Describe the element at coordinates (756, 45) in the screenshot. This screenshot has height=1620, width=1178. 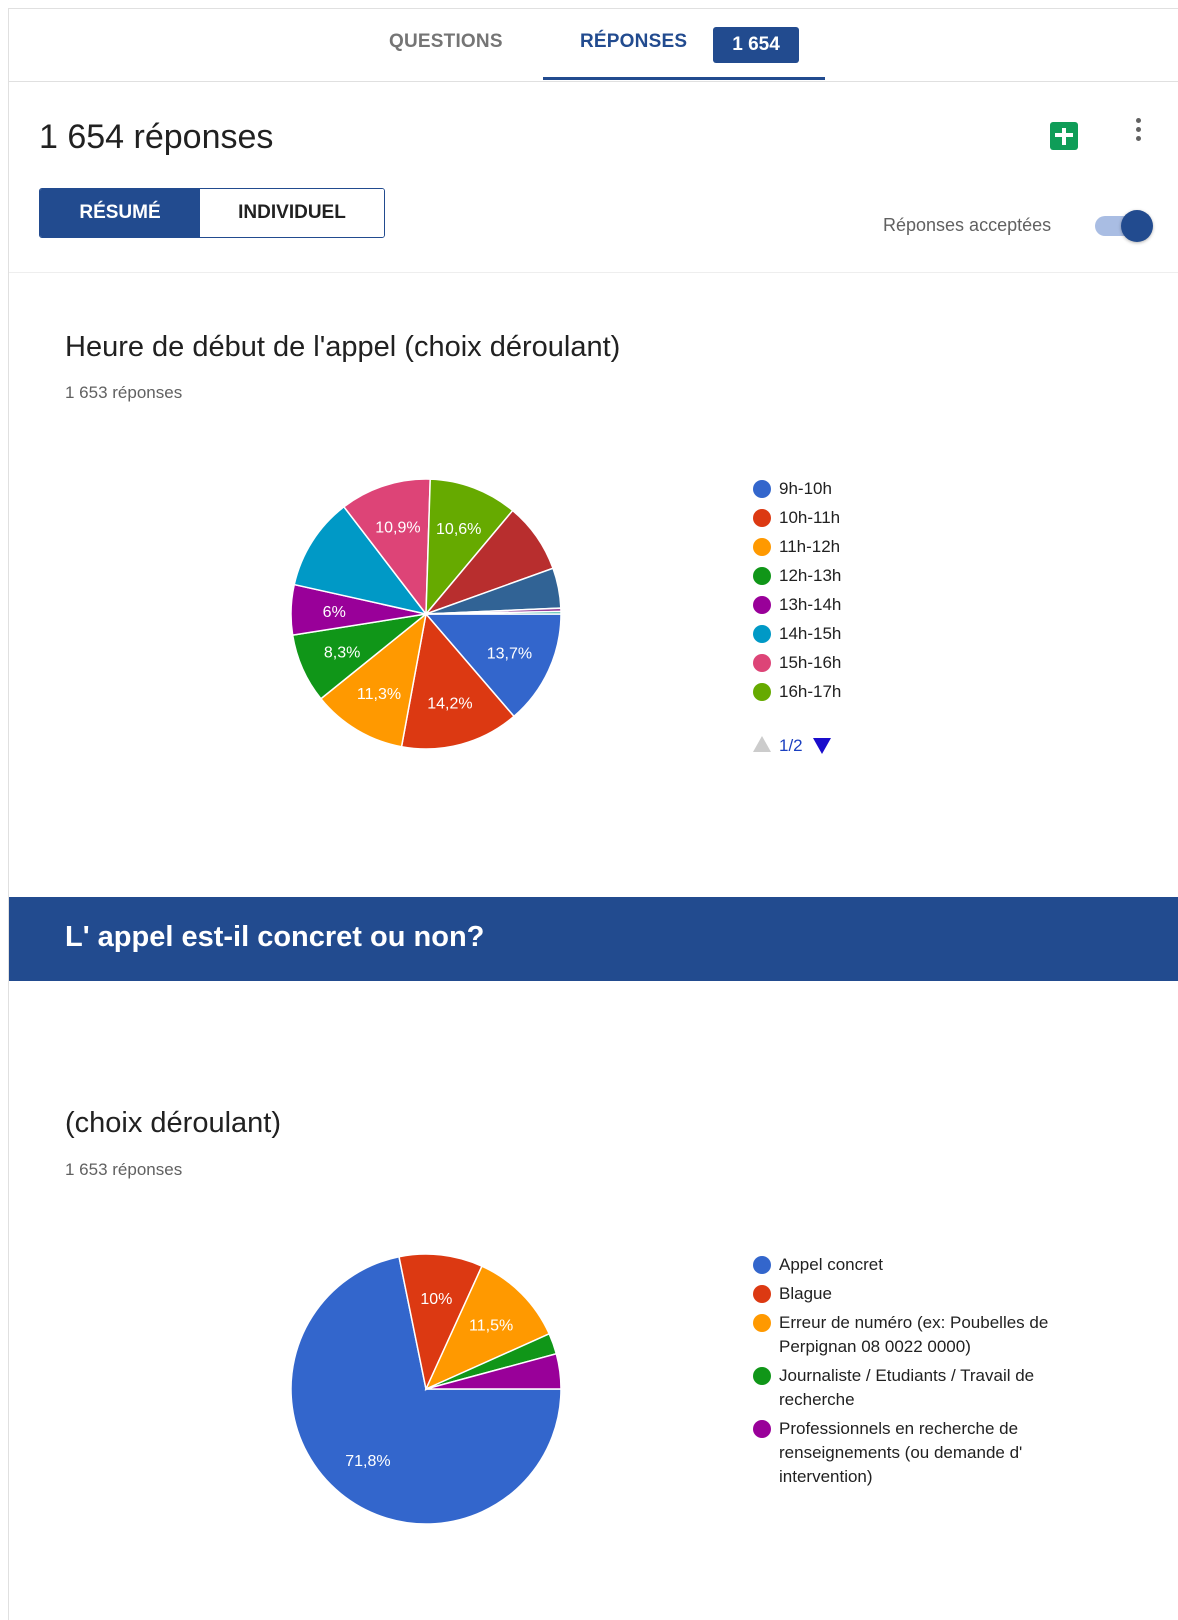
I see `responses-count-badge: 1 654` at that location.